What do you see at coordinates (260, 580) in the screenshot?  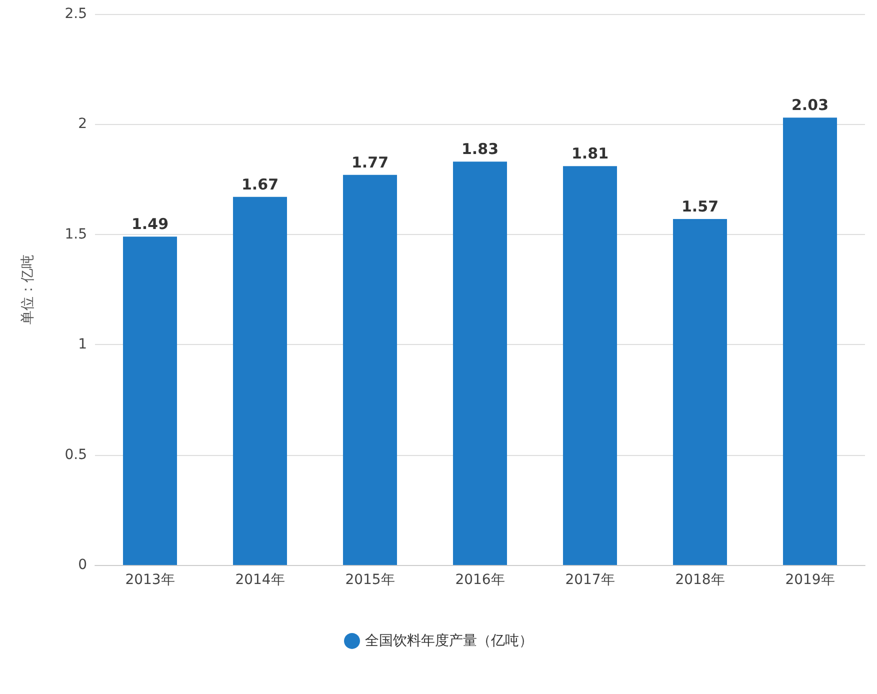 I see `x-tick-label: 2014年` at bounding box center [260, 580].